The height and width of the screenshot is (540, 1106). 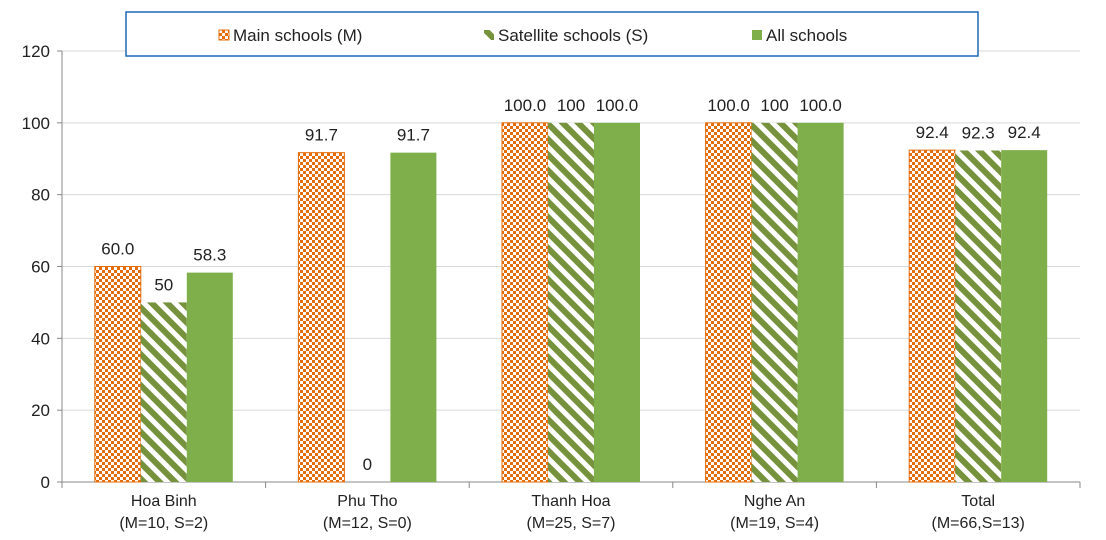 I want to click on y-tick-label: 100, so click(x=36, y=123).